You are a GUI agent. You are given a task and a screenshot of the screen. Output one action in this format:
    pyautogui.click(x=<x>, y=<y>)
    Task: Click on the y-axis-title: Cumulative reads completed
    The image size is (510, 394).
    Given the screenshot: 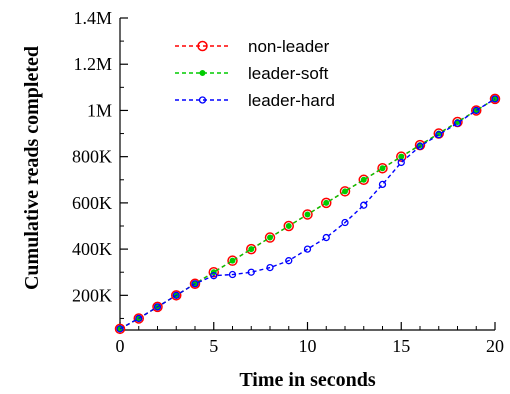 What is the action you would take?
    pyautogui.click(x=32, y=168)
    